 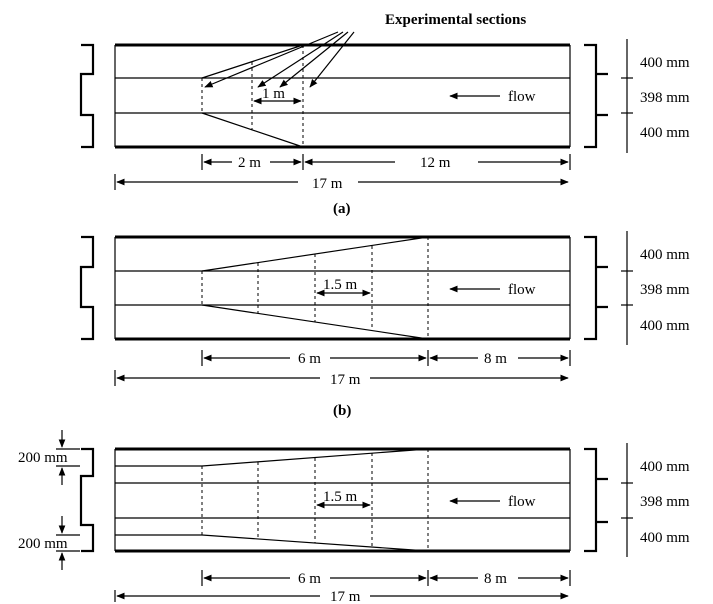 What do you see at coordinates (273, 94) in the screenshot?
I see `section-spacing-label: 1 m` at bounding box center [273, 94].